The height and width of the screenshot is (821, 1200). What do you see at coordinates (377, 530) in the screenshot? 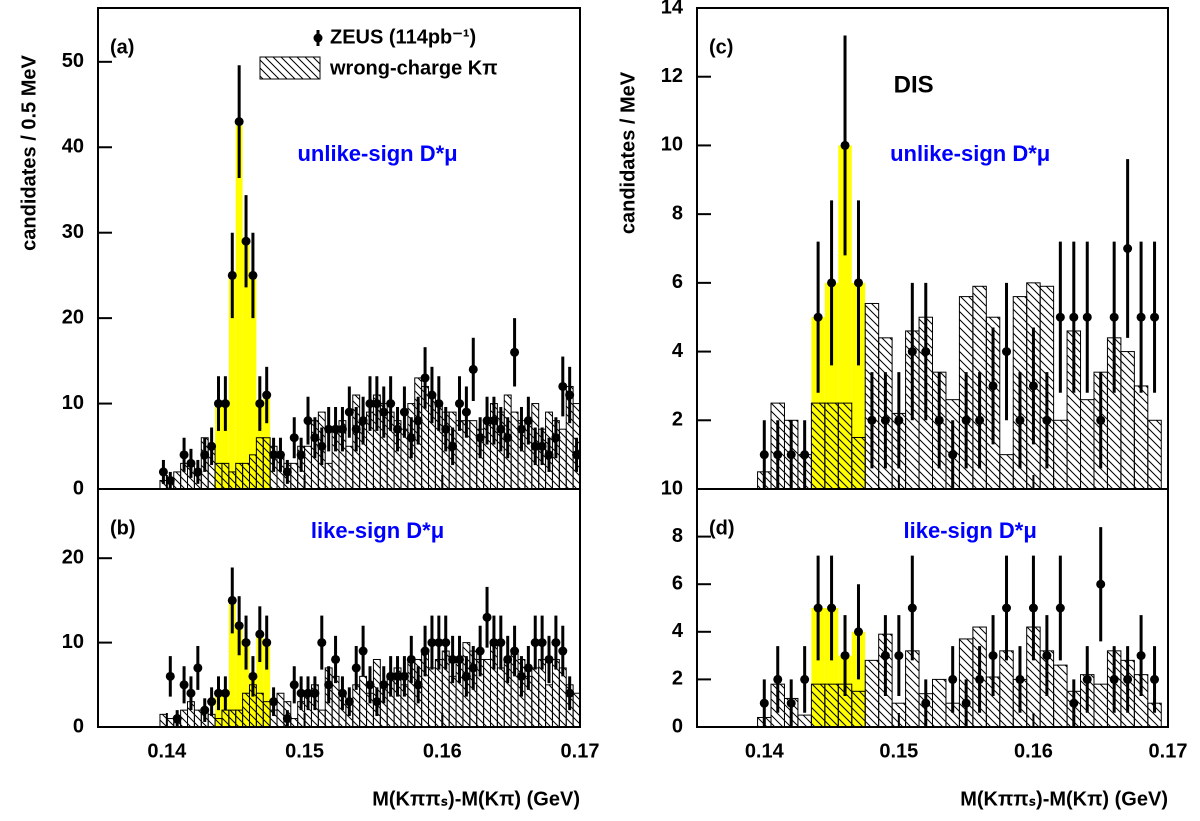
I see `annotation: like-sign D*μ` at bounding box center [377, 530].